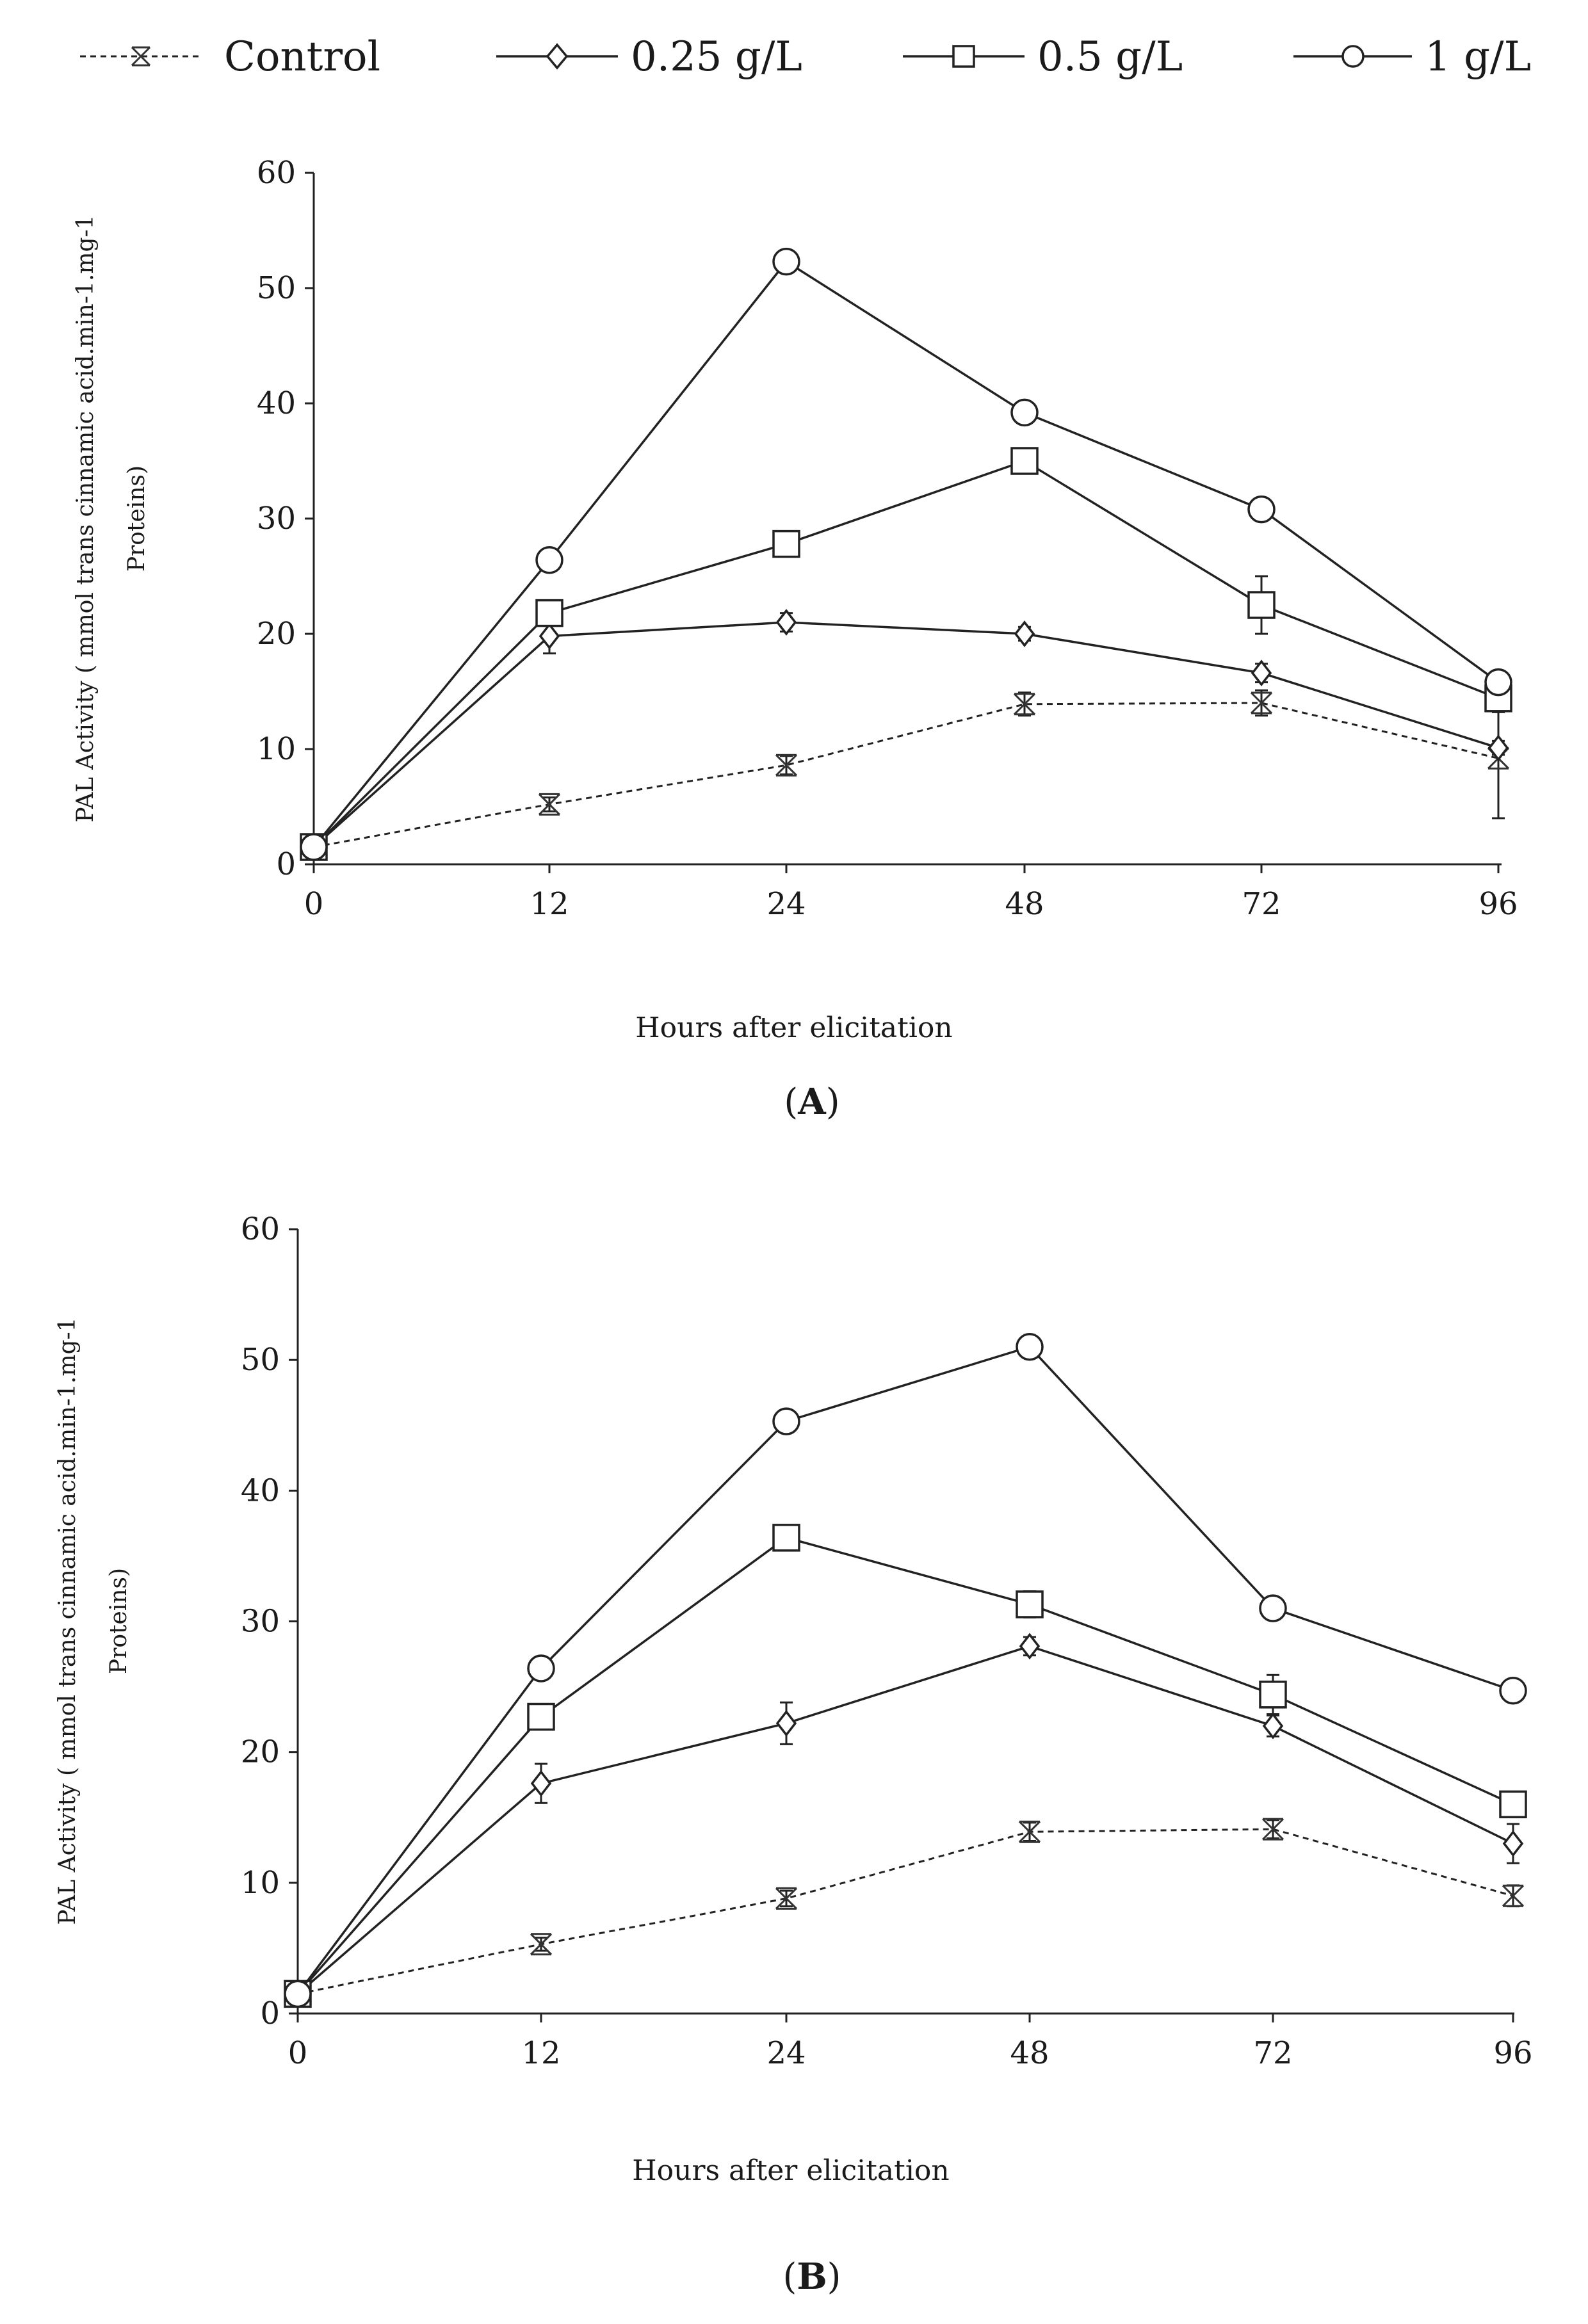  What do you see at coordinates (716, 57) in the screenshot?
I see `legend-label-0-25: 0.25 g/L` at bounding box center [716, 57].